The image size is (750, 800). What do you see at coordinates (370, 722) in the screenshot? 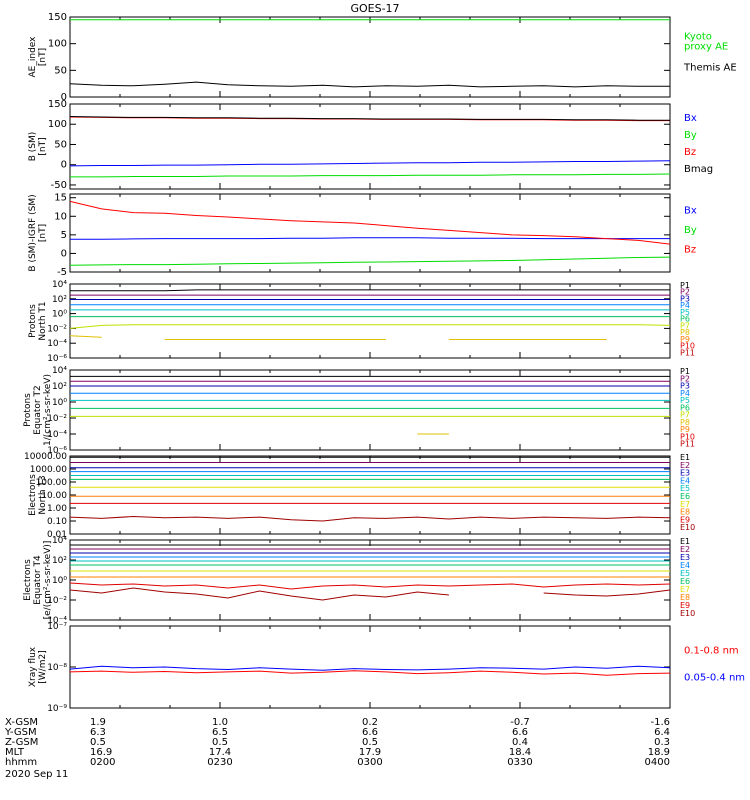
I see `footer-value: 0.2` at bounding box center [370, 722].